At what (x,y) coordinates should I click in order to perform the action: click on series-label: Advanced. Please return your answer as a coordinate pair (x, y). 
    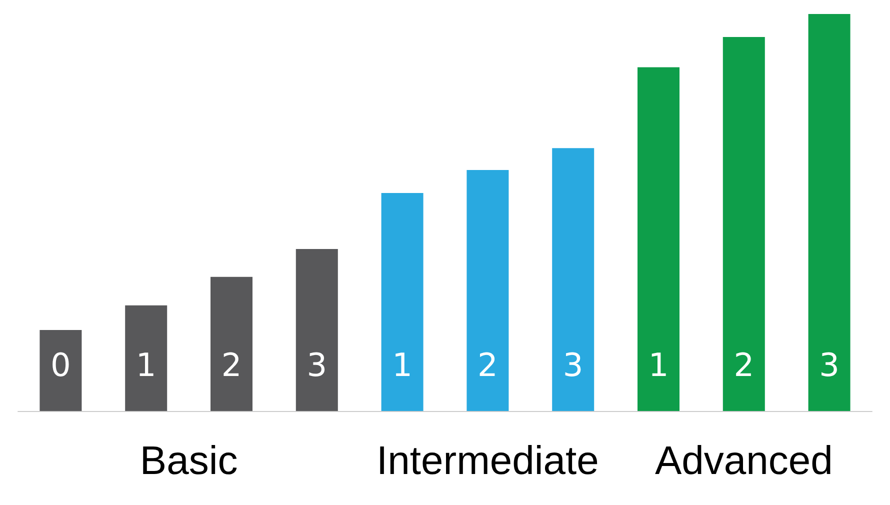
    Looking at the image, I should click on (743, 461).